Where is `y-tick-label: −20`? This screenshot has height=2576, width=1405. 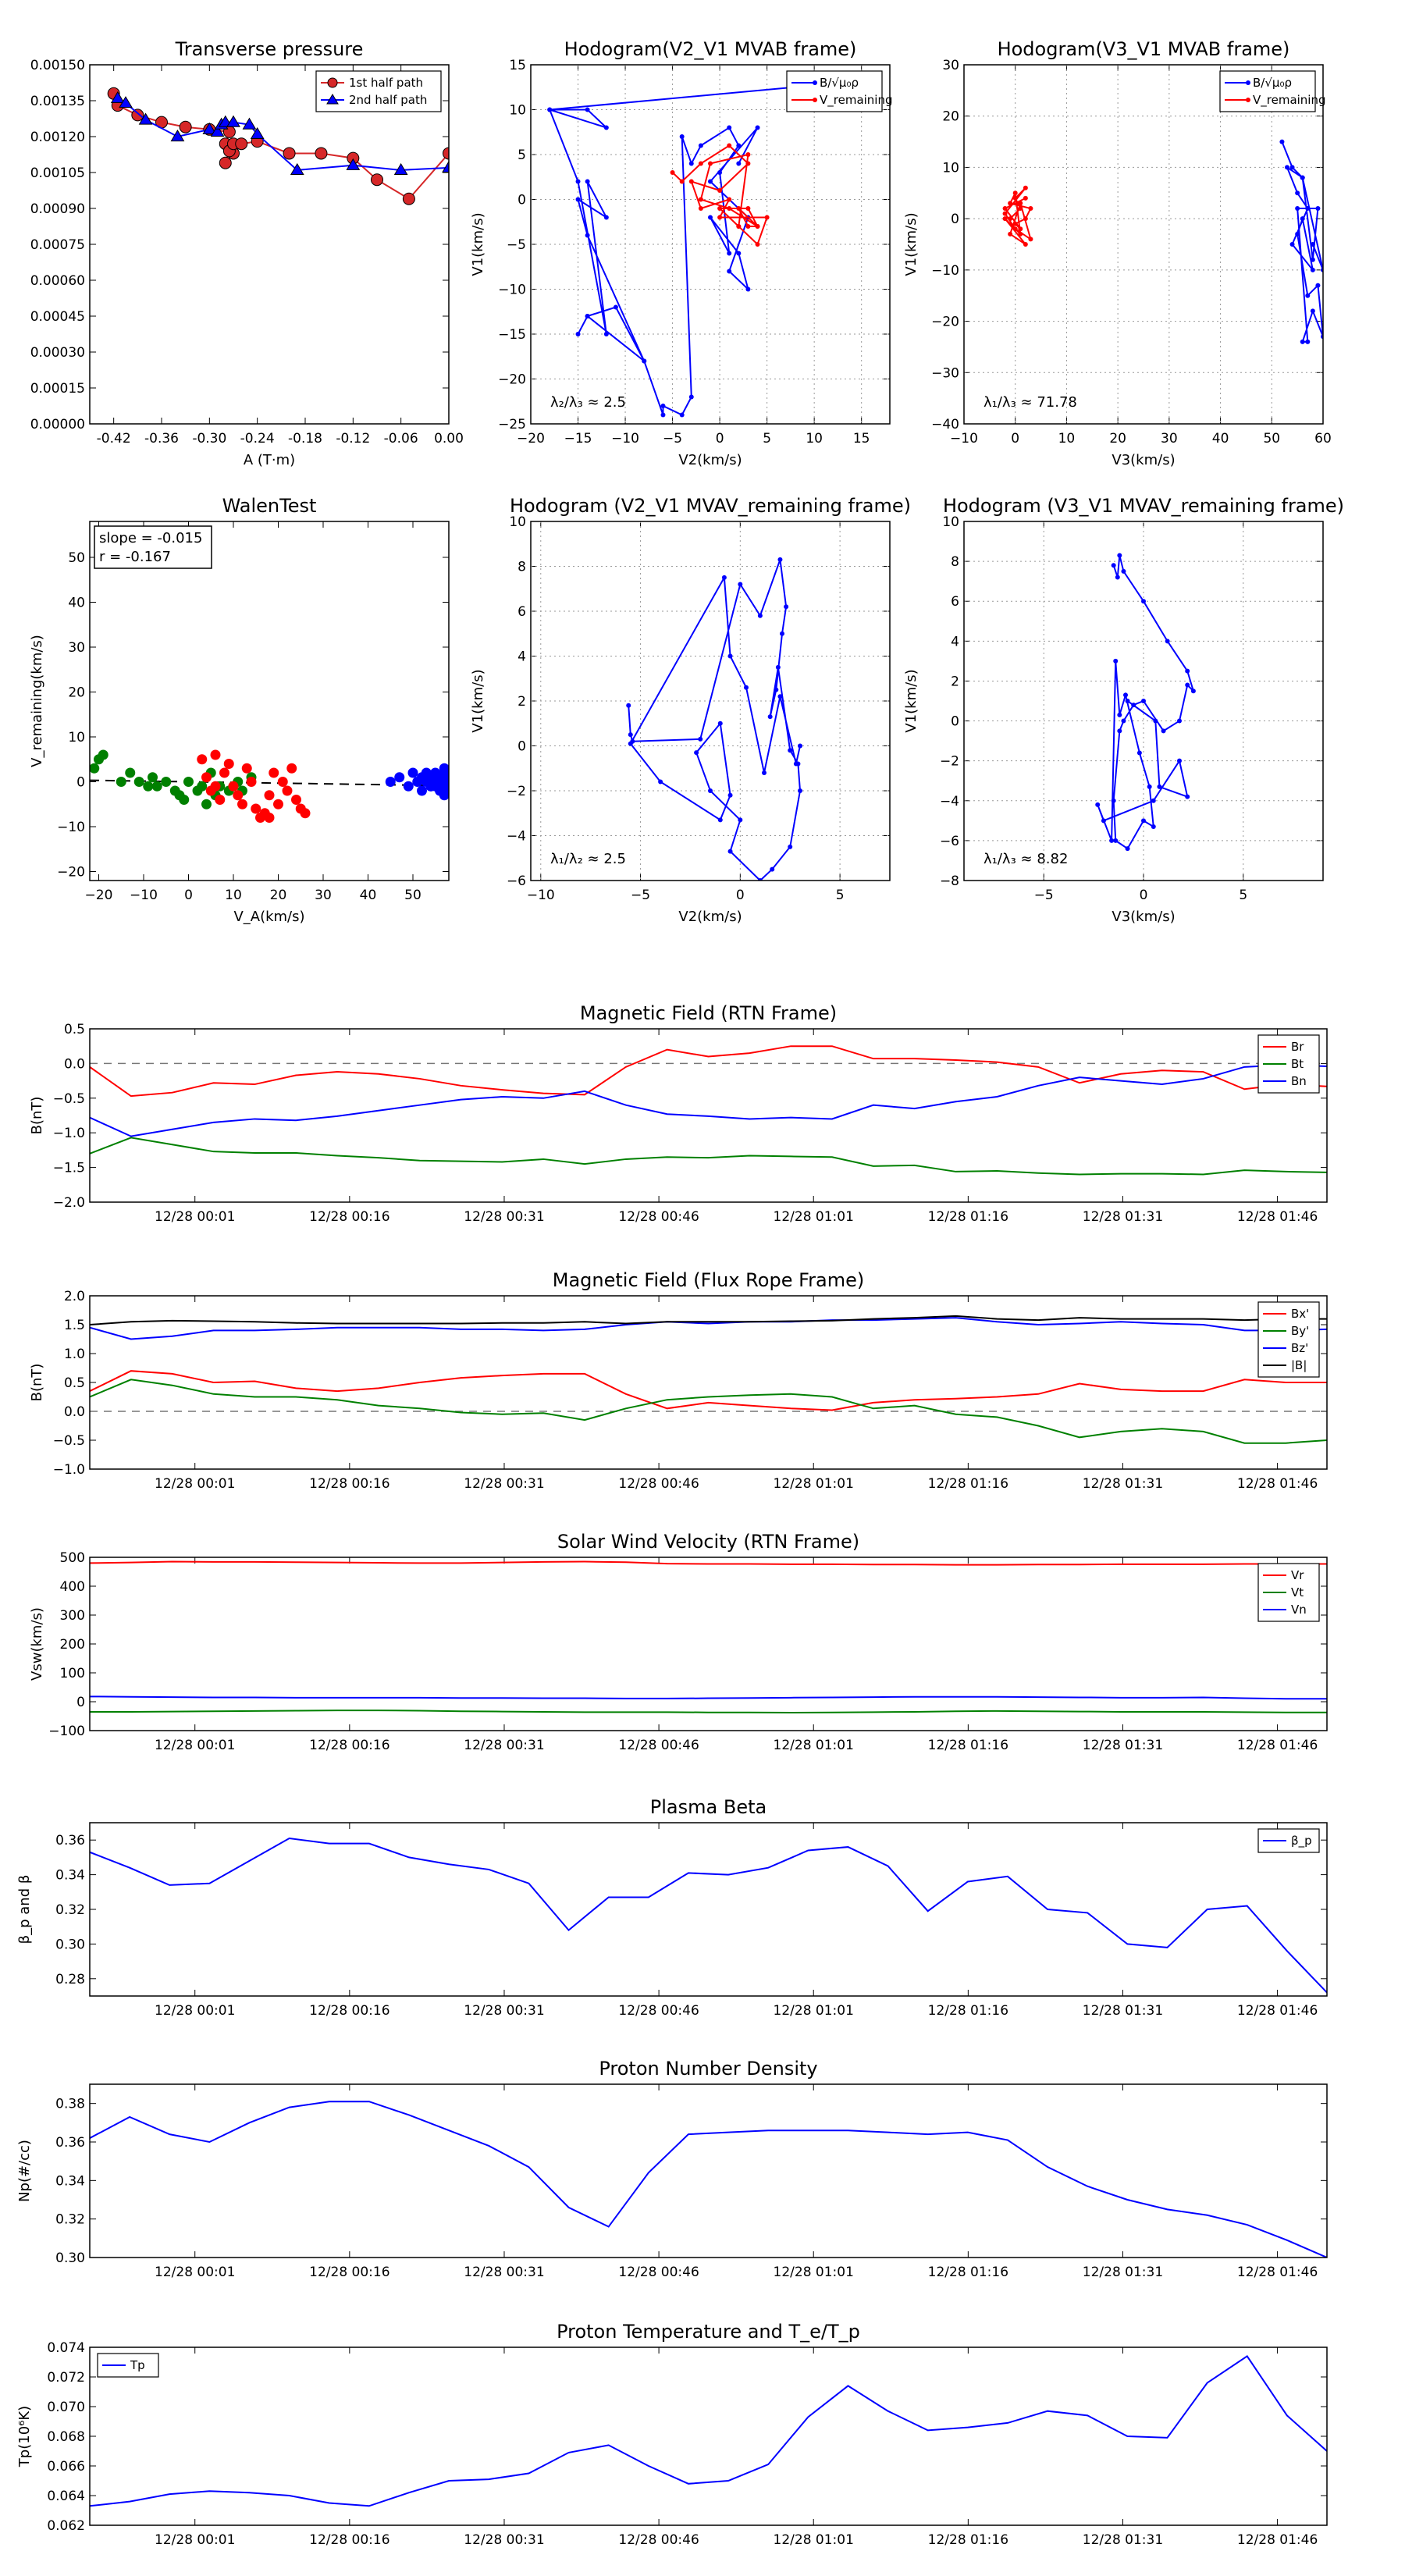
y-tick-label: −20 is located at coordinates (512, 380).